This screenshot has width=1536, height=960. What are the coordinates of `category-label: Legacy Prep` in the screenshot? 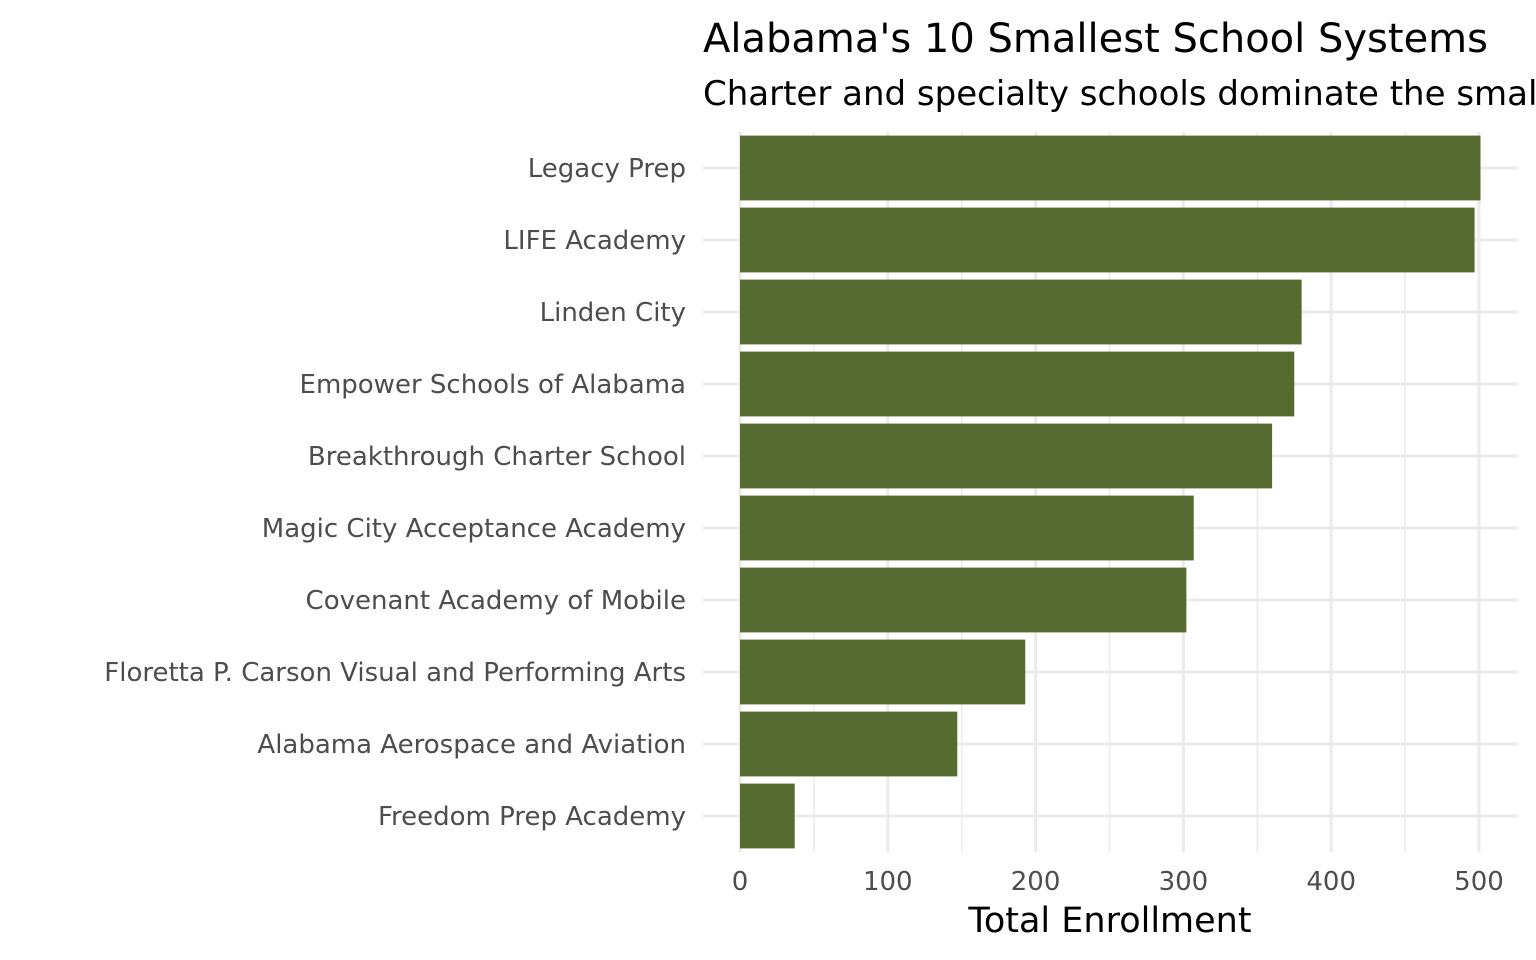 It's located at (607, 169).